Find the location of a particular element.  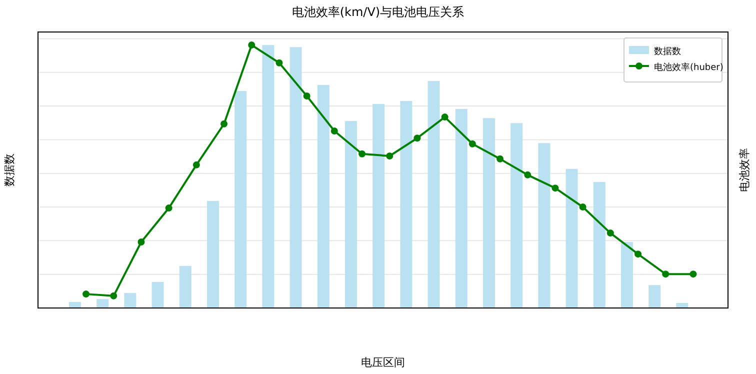

legend-label: 数据数 is located at coordinates (667, 51).